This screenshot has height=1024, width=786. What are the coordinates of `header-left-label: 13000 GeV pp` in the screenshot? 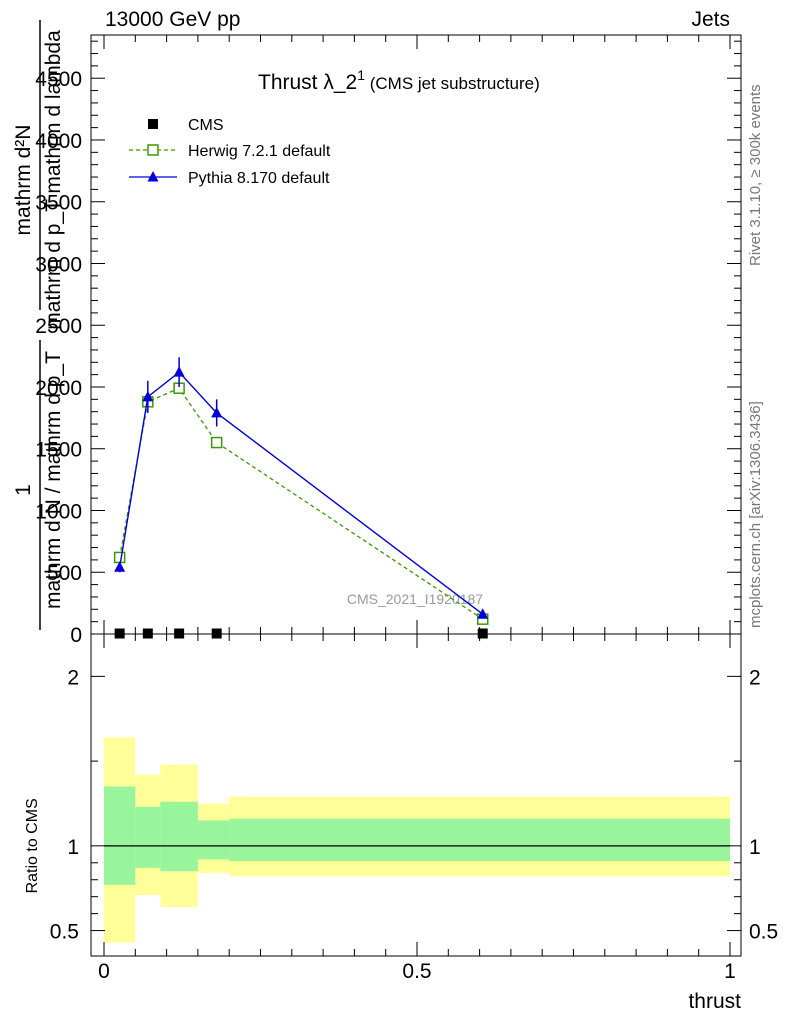 It's located at (173, 19).